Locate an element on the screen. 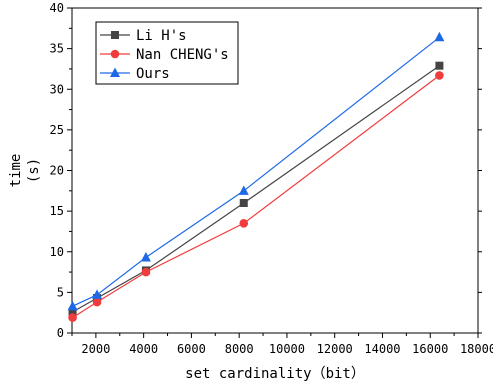 The image size is (493, 390). x-tick-label: 2000 is located at coordinates (95, 349).